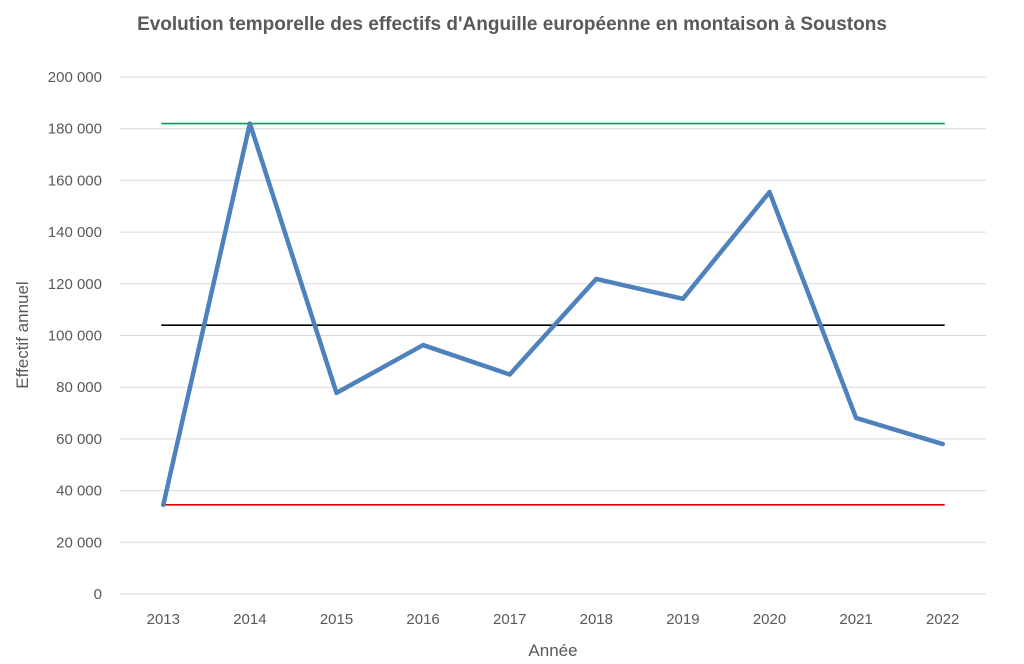  What do you see at coordinates (79, 439) in the screenshot?
I see `y-tick-label: 60 000` at bounding box center [79, 439].